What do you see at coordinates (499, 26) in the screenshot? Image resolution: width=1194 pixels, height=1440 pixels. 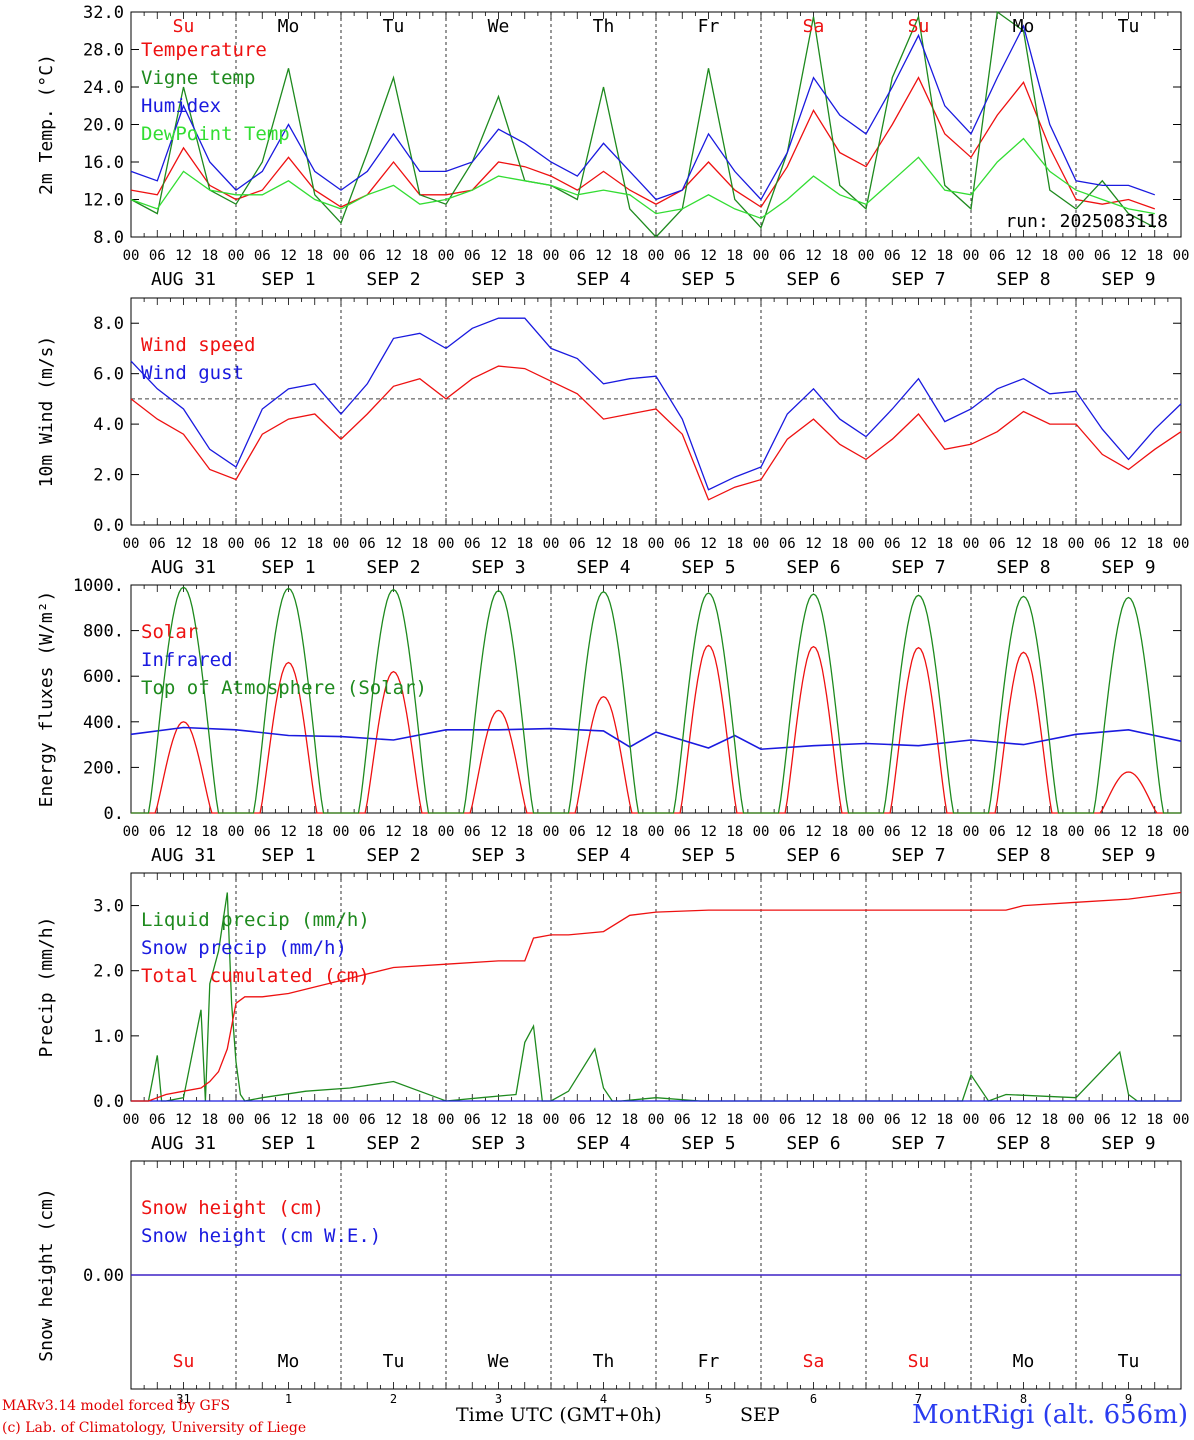 I see `day-label: We` at bounding box center [499, 26].